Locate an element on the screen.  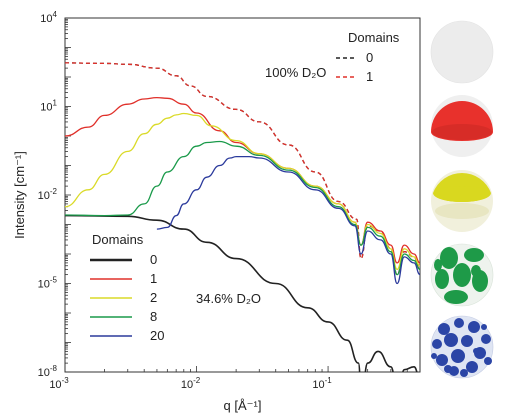
y-tick-label: 10⁻⁵ is located at coordinates (48, 283).